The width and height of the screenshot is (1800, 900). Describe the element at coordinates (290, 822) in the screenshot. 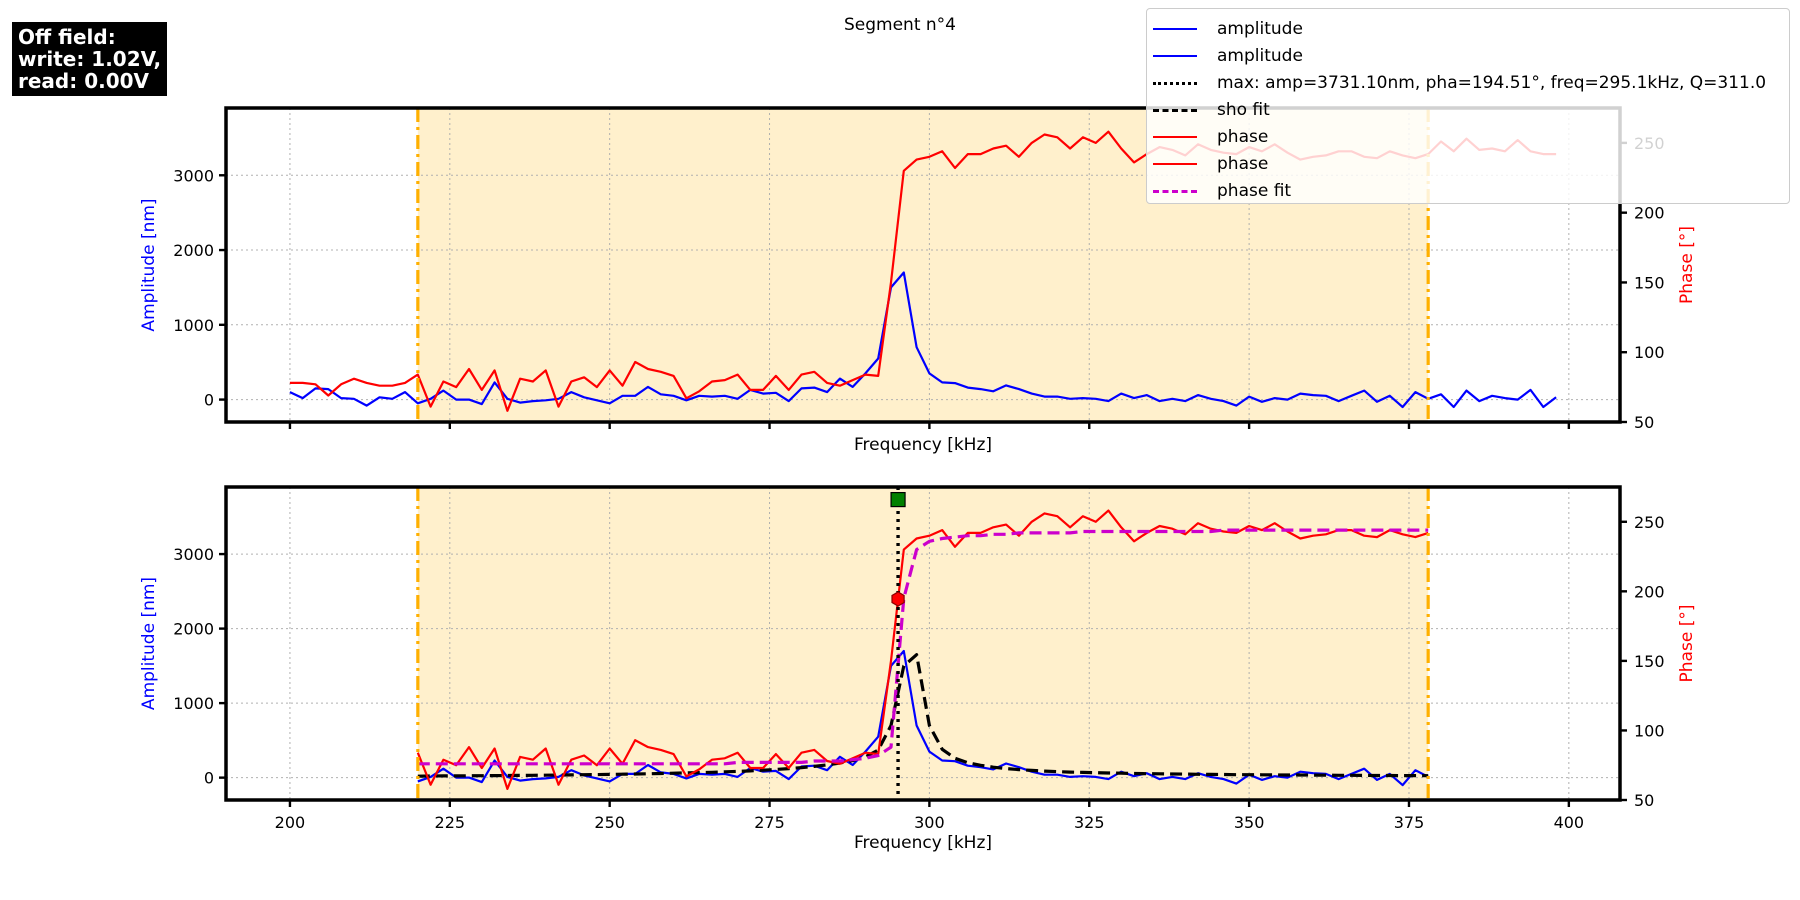

I see `x-tick-label: 200` at that location.